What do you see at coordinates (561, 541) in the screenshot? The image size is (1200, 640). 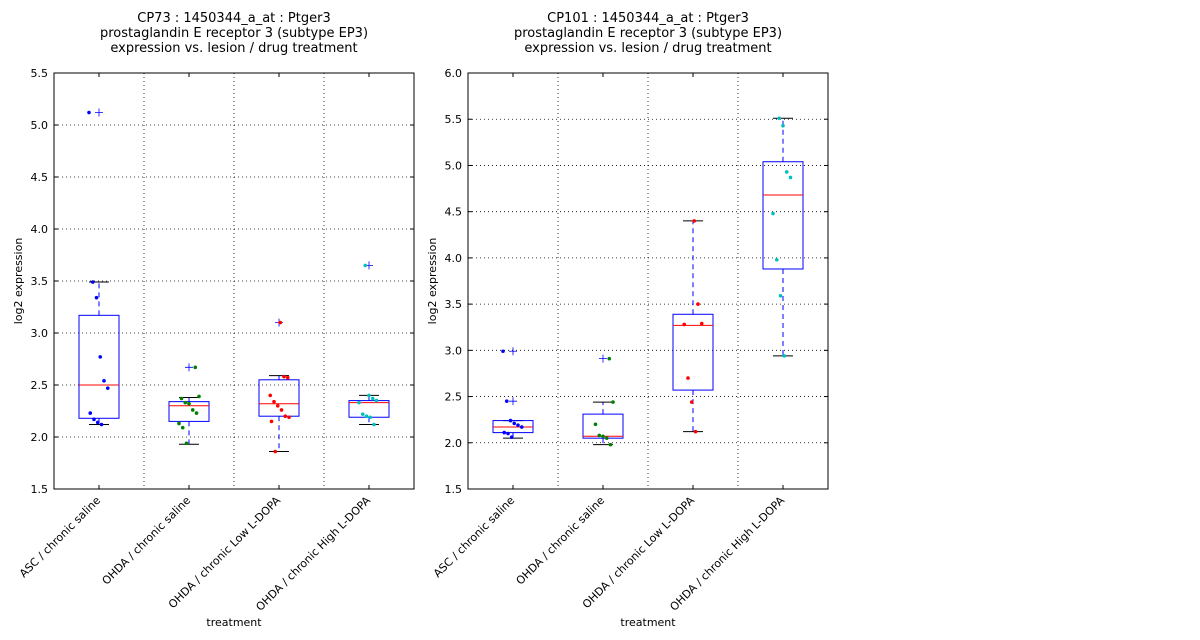 I see `x-tick-label: OHDA / chronic saline` at bounding box center [561, 541].